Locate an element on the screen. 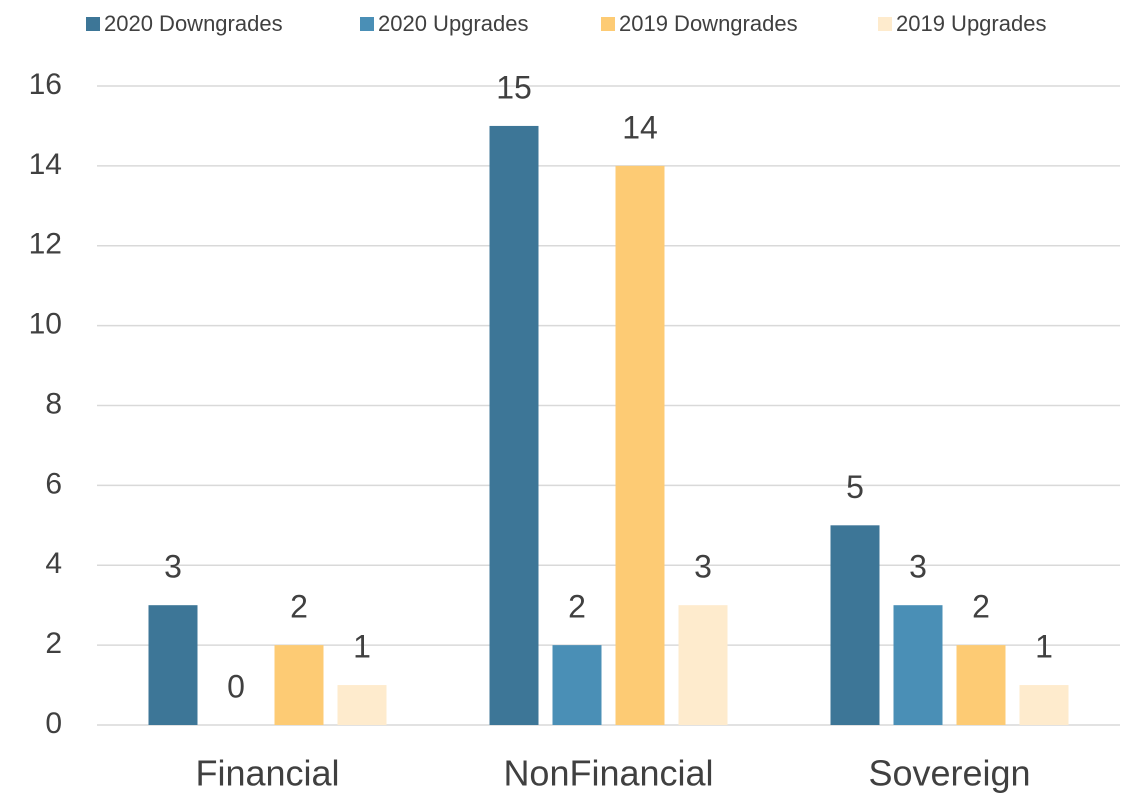  y-tick-label: 12 is located at coordinates (45, 244).